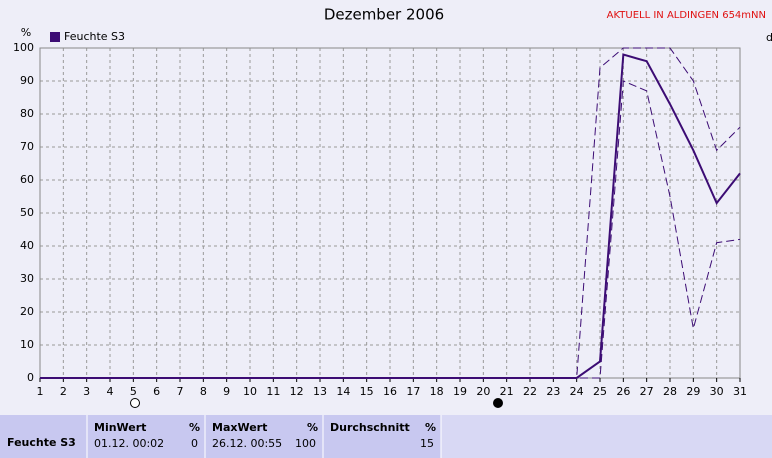 The image size is (772, 458). Describe the element at coordinates (110, 391) in the screenshot. I see `x-tick-label: 4` at that location.